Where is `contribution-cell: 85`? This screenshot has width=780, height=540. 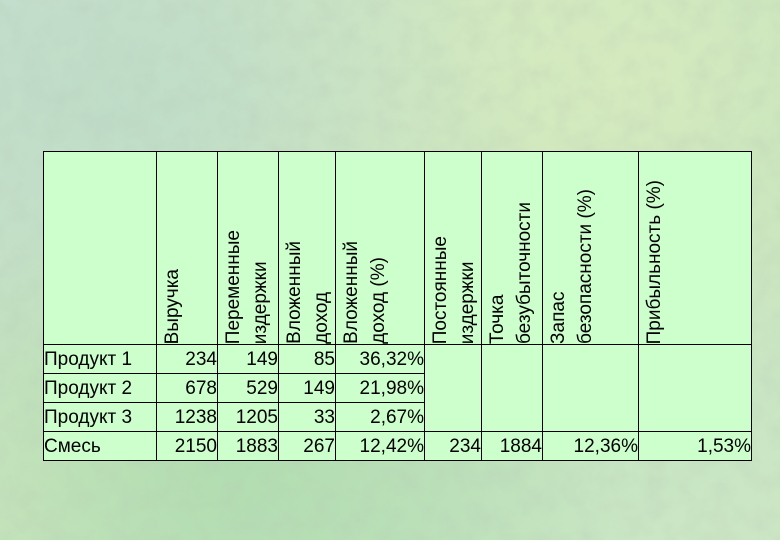 contribution-cell: 85 is located at coordinates (307, 359).